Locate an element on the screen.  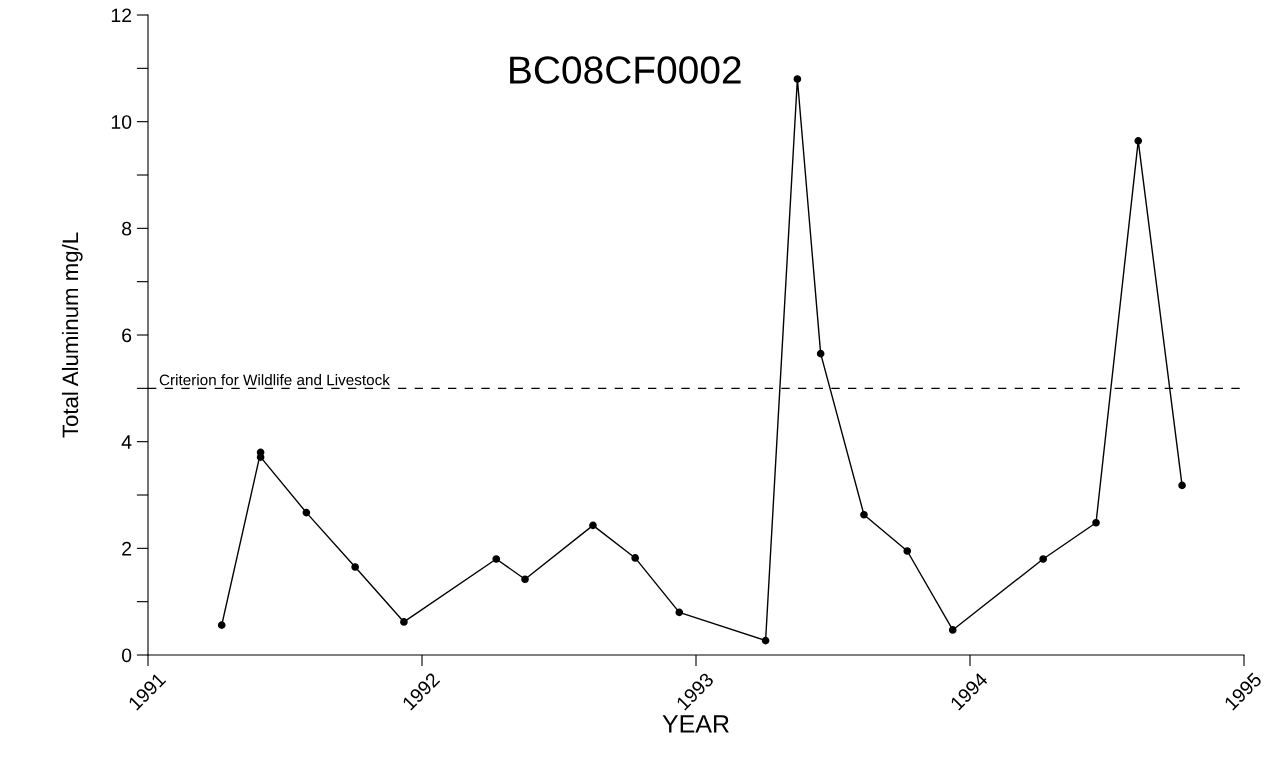
y-tick-label: 6 is located at coordinates (127, 335).